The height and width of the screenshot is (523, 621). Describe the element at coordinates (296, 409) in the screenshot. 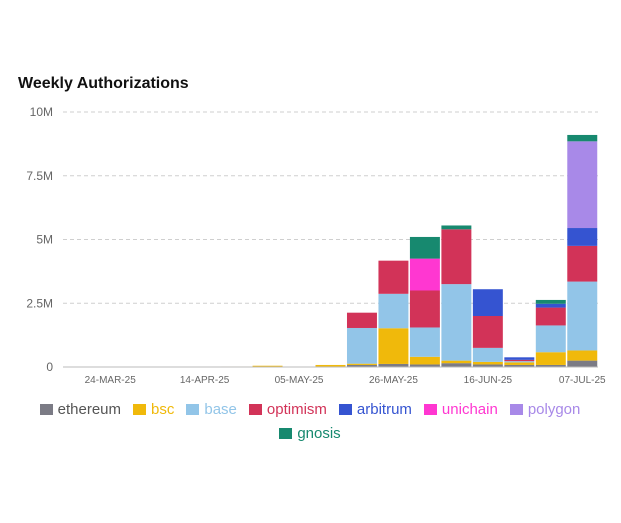

I see `legend-label: optimism` at that location.